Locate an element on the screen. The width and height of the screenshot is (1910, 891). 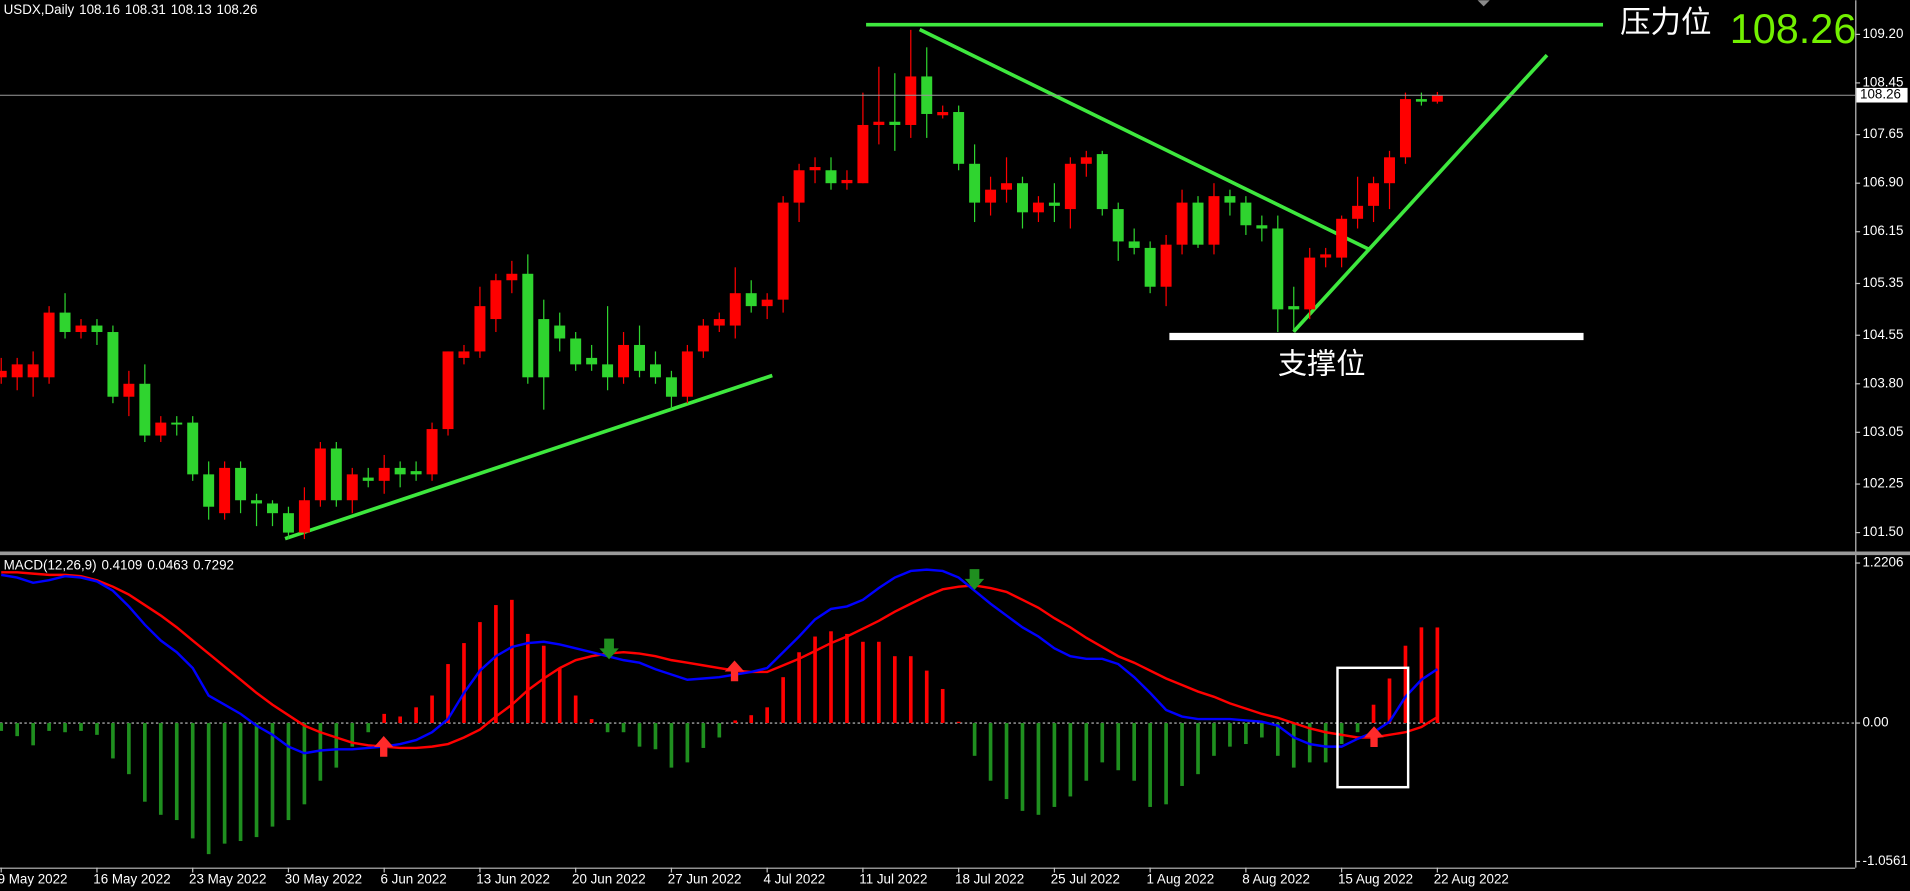
y-tick-label: 103.05 is located at coordinates (1882, 431).